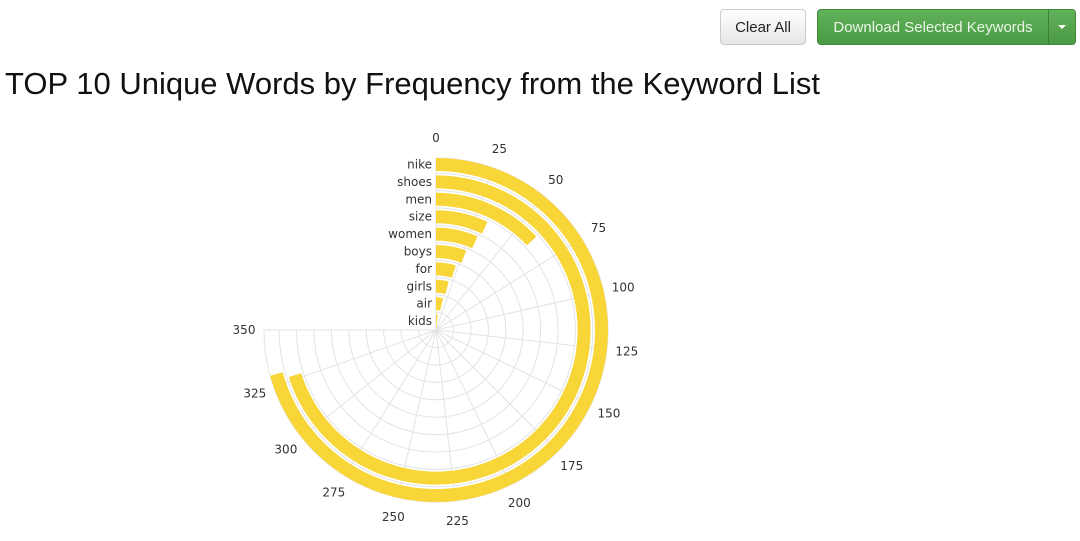 The image size is (1080, 541). I want to click on bar-girls, so click(442, 287).